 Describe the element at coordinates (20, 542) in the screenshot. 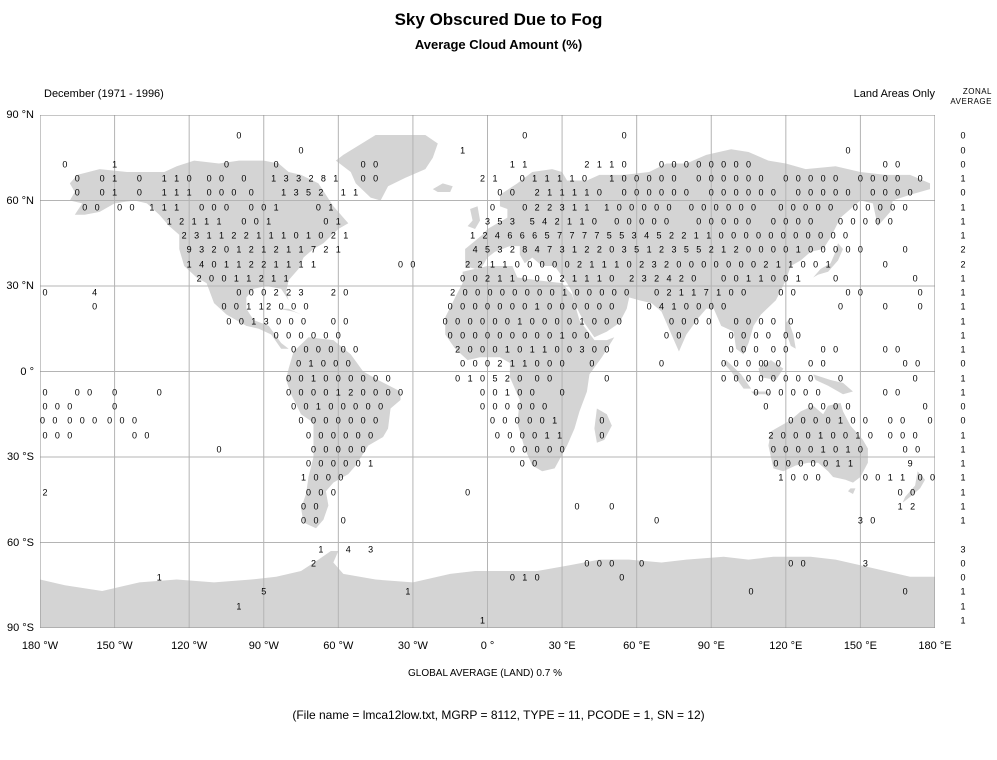

I see `y-axis-tick-label: 60 °S` at that location.